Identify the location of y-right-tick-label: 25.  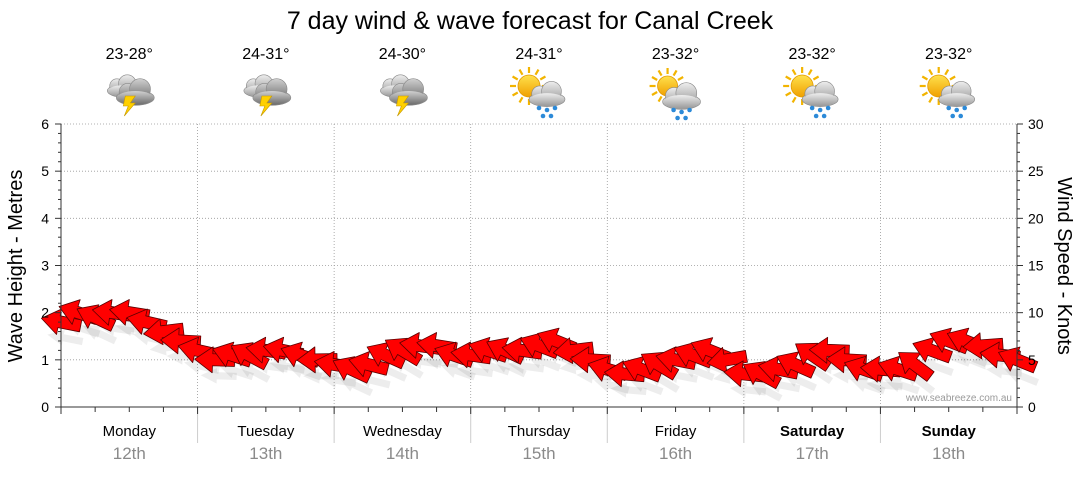
(1036, 171).